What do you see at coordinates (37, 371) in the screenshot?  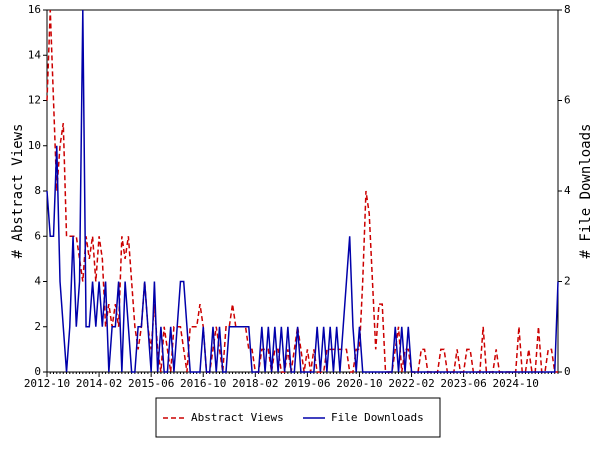 I see `y-tick-label: 0` at bounding box center [37, 371].